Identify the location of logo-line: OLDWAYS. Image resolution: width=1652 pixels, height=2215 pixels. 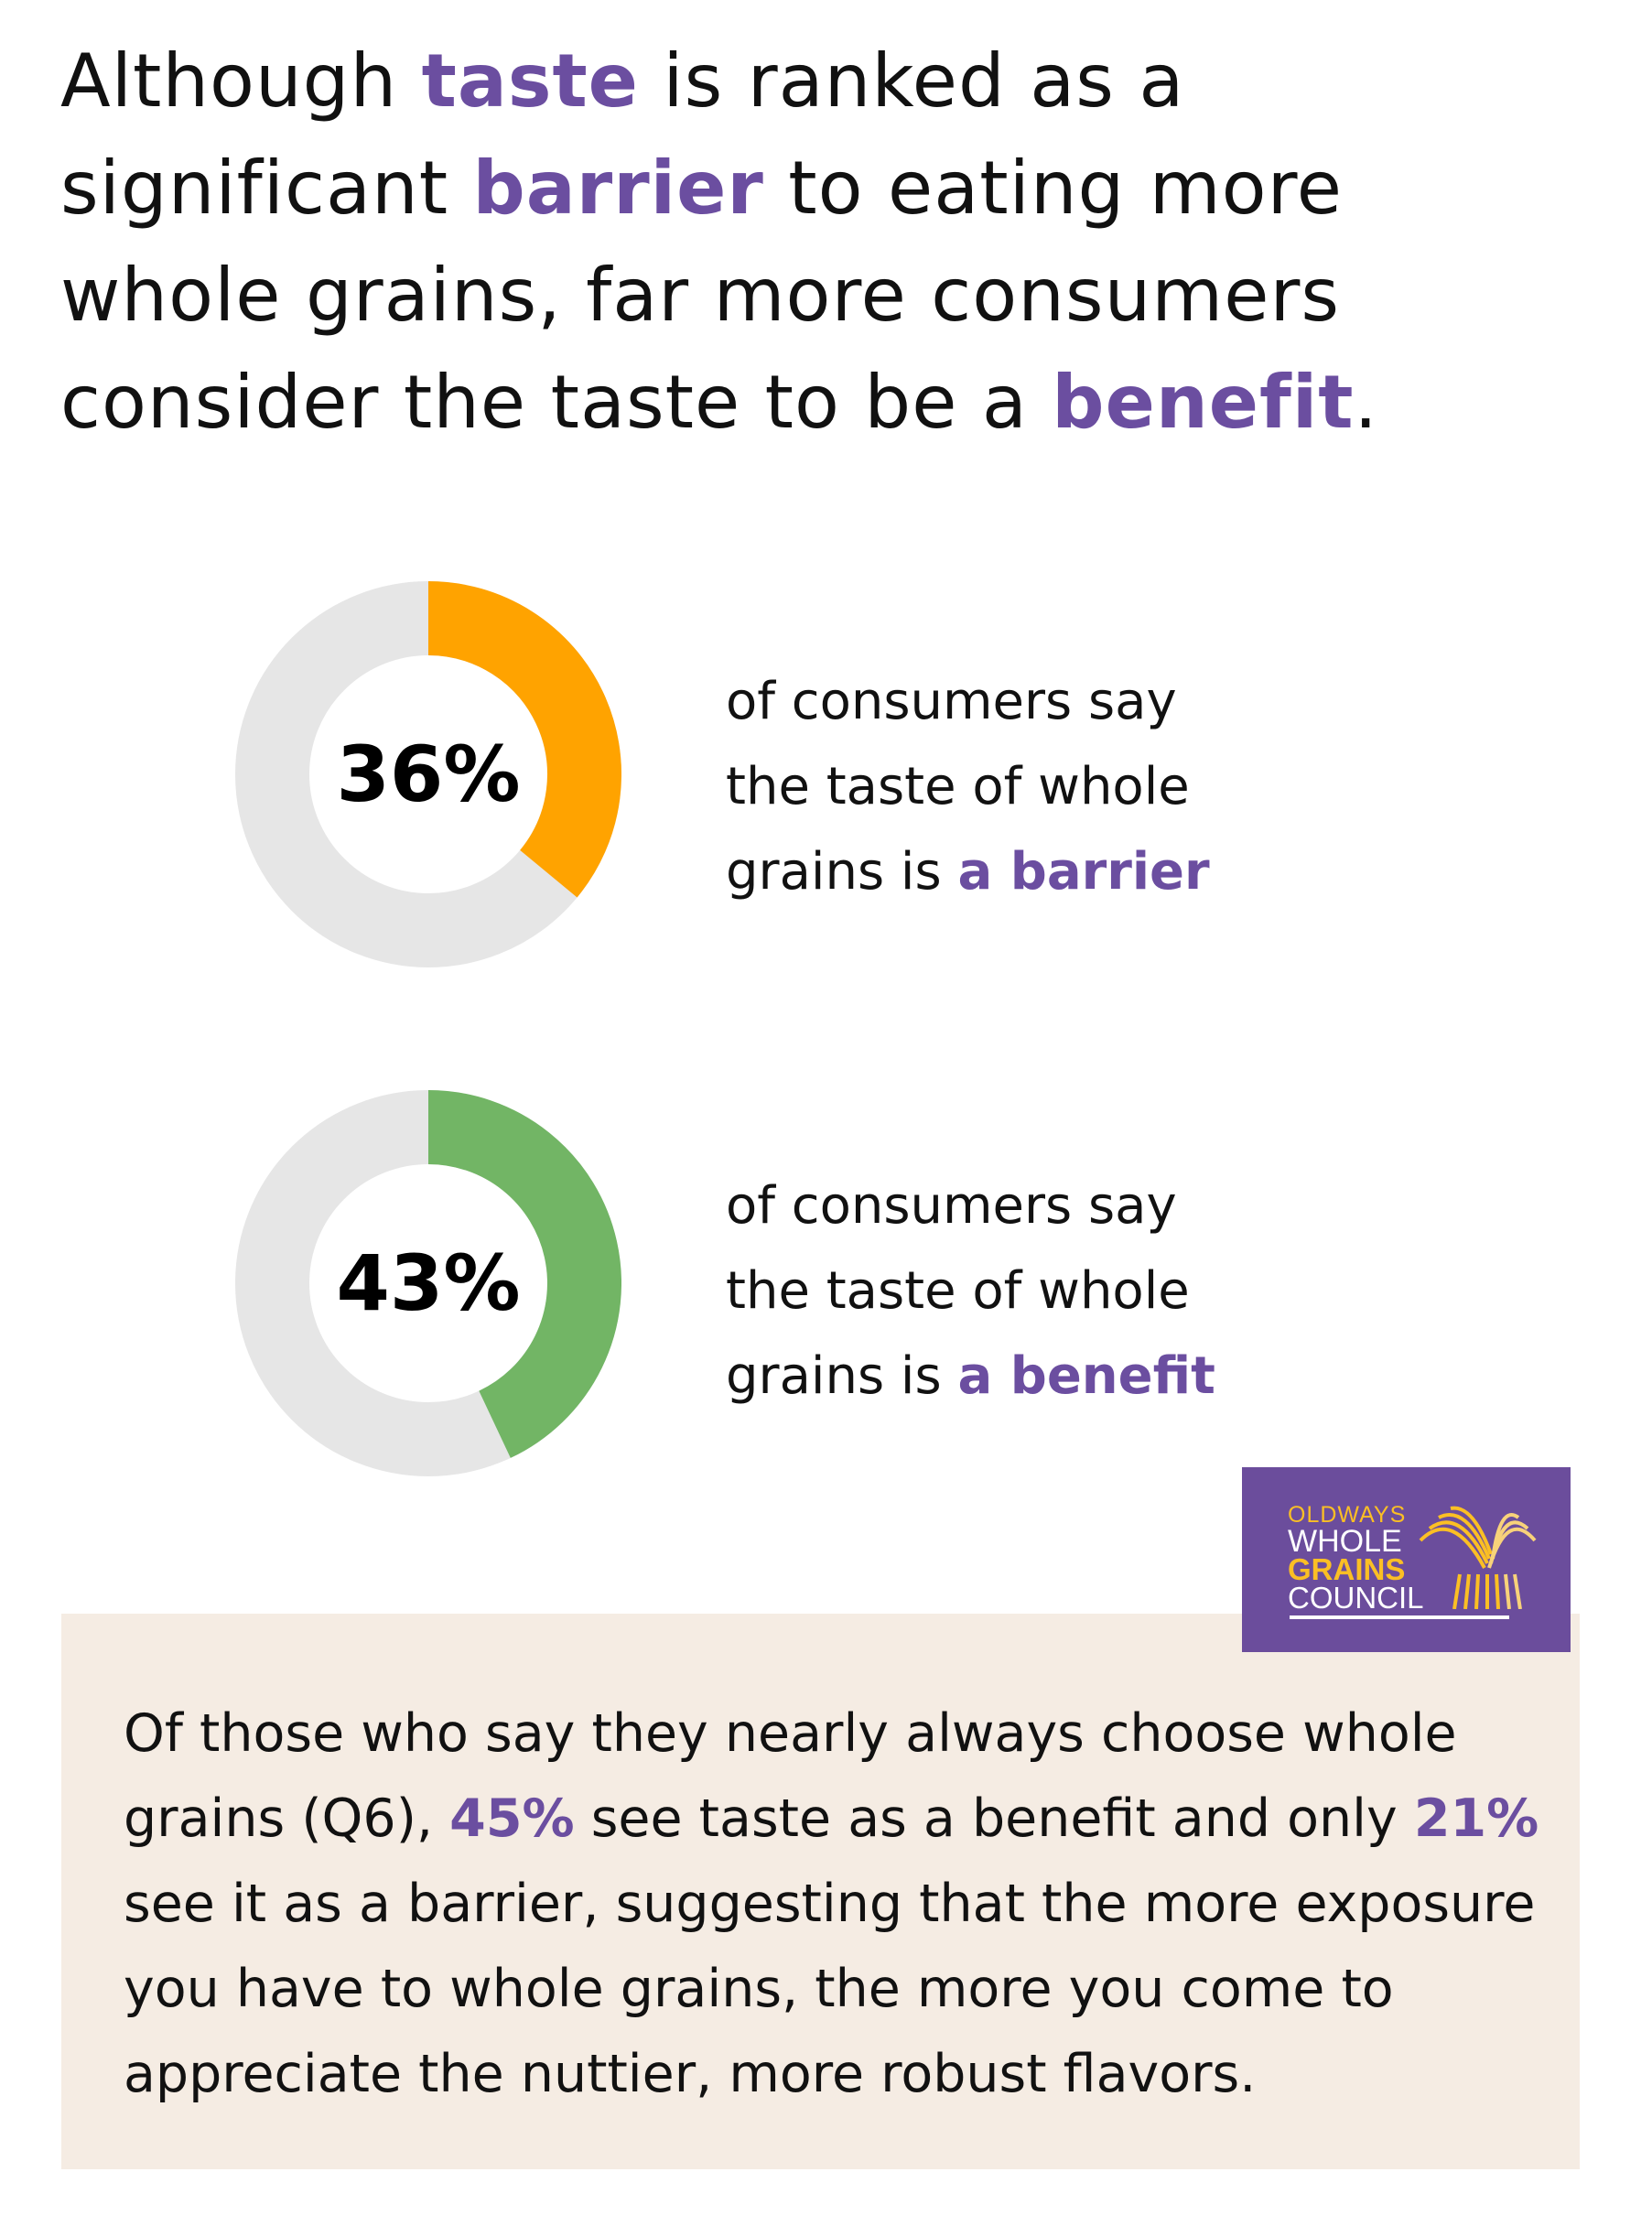
(1347, 1515).